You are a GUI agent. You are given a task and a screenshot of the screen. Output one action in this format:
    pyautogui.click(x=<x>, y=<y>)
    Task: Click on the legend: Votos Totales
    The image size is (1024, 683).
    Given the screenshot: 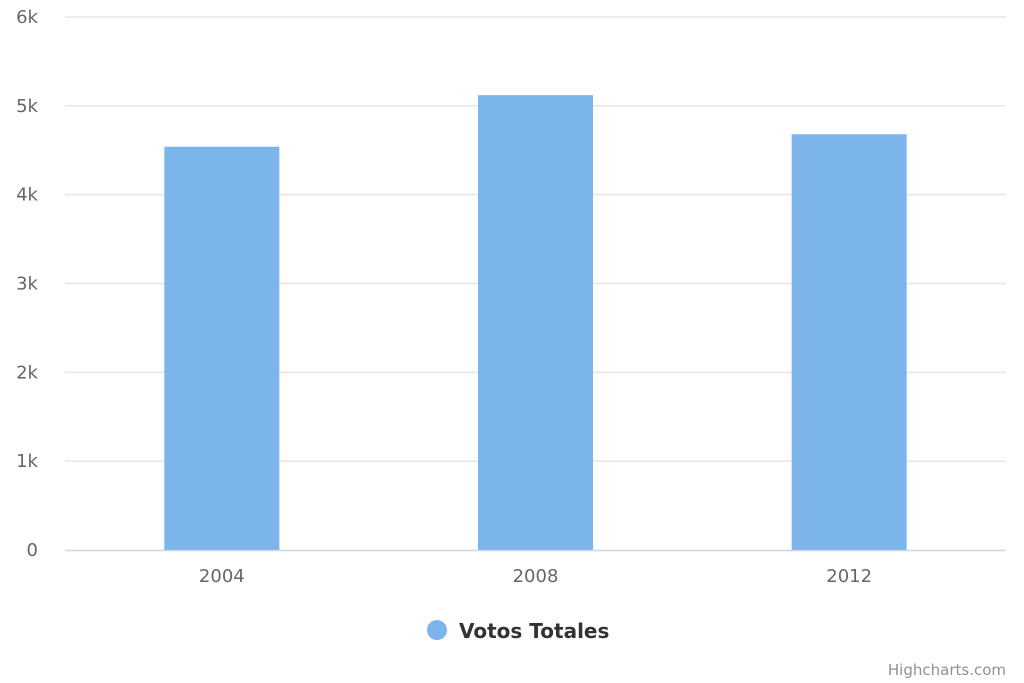 What is the action you would take?
    pyautogui.click(x=518, y=631)
    